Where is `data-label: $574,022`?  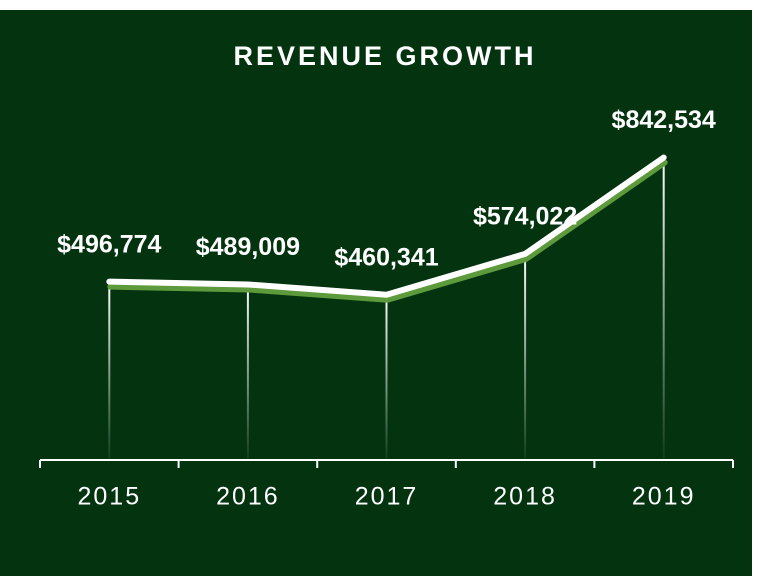
data-label: $574,022 is located at coordinates (525, 217).